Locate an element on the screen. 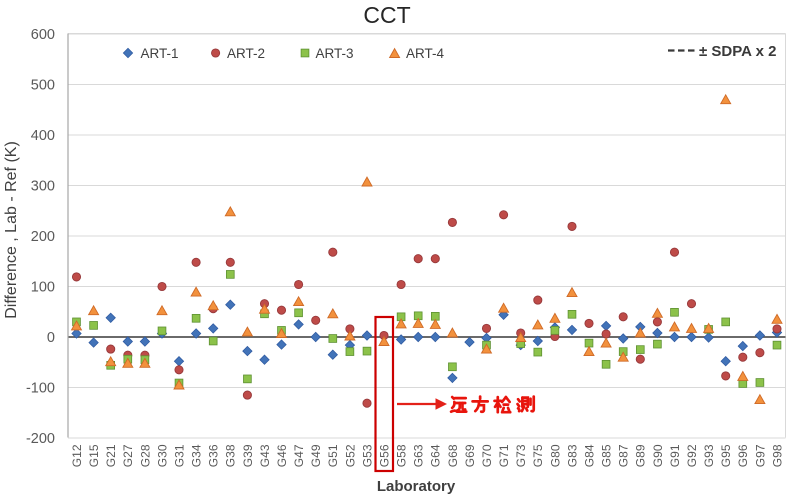 This screenshot has height=496, width=800. svg-text: 500 is located at coordinates (43, 86).